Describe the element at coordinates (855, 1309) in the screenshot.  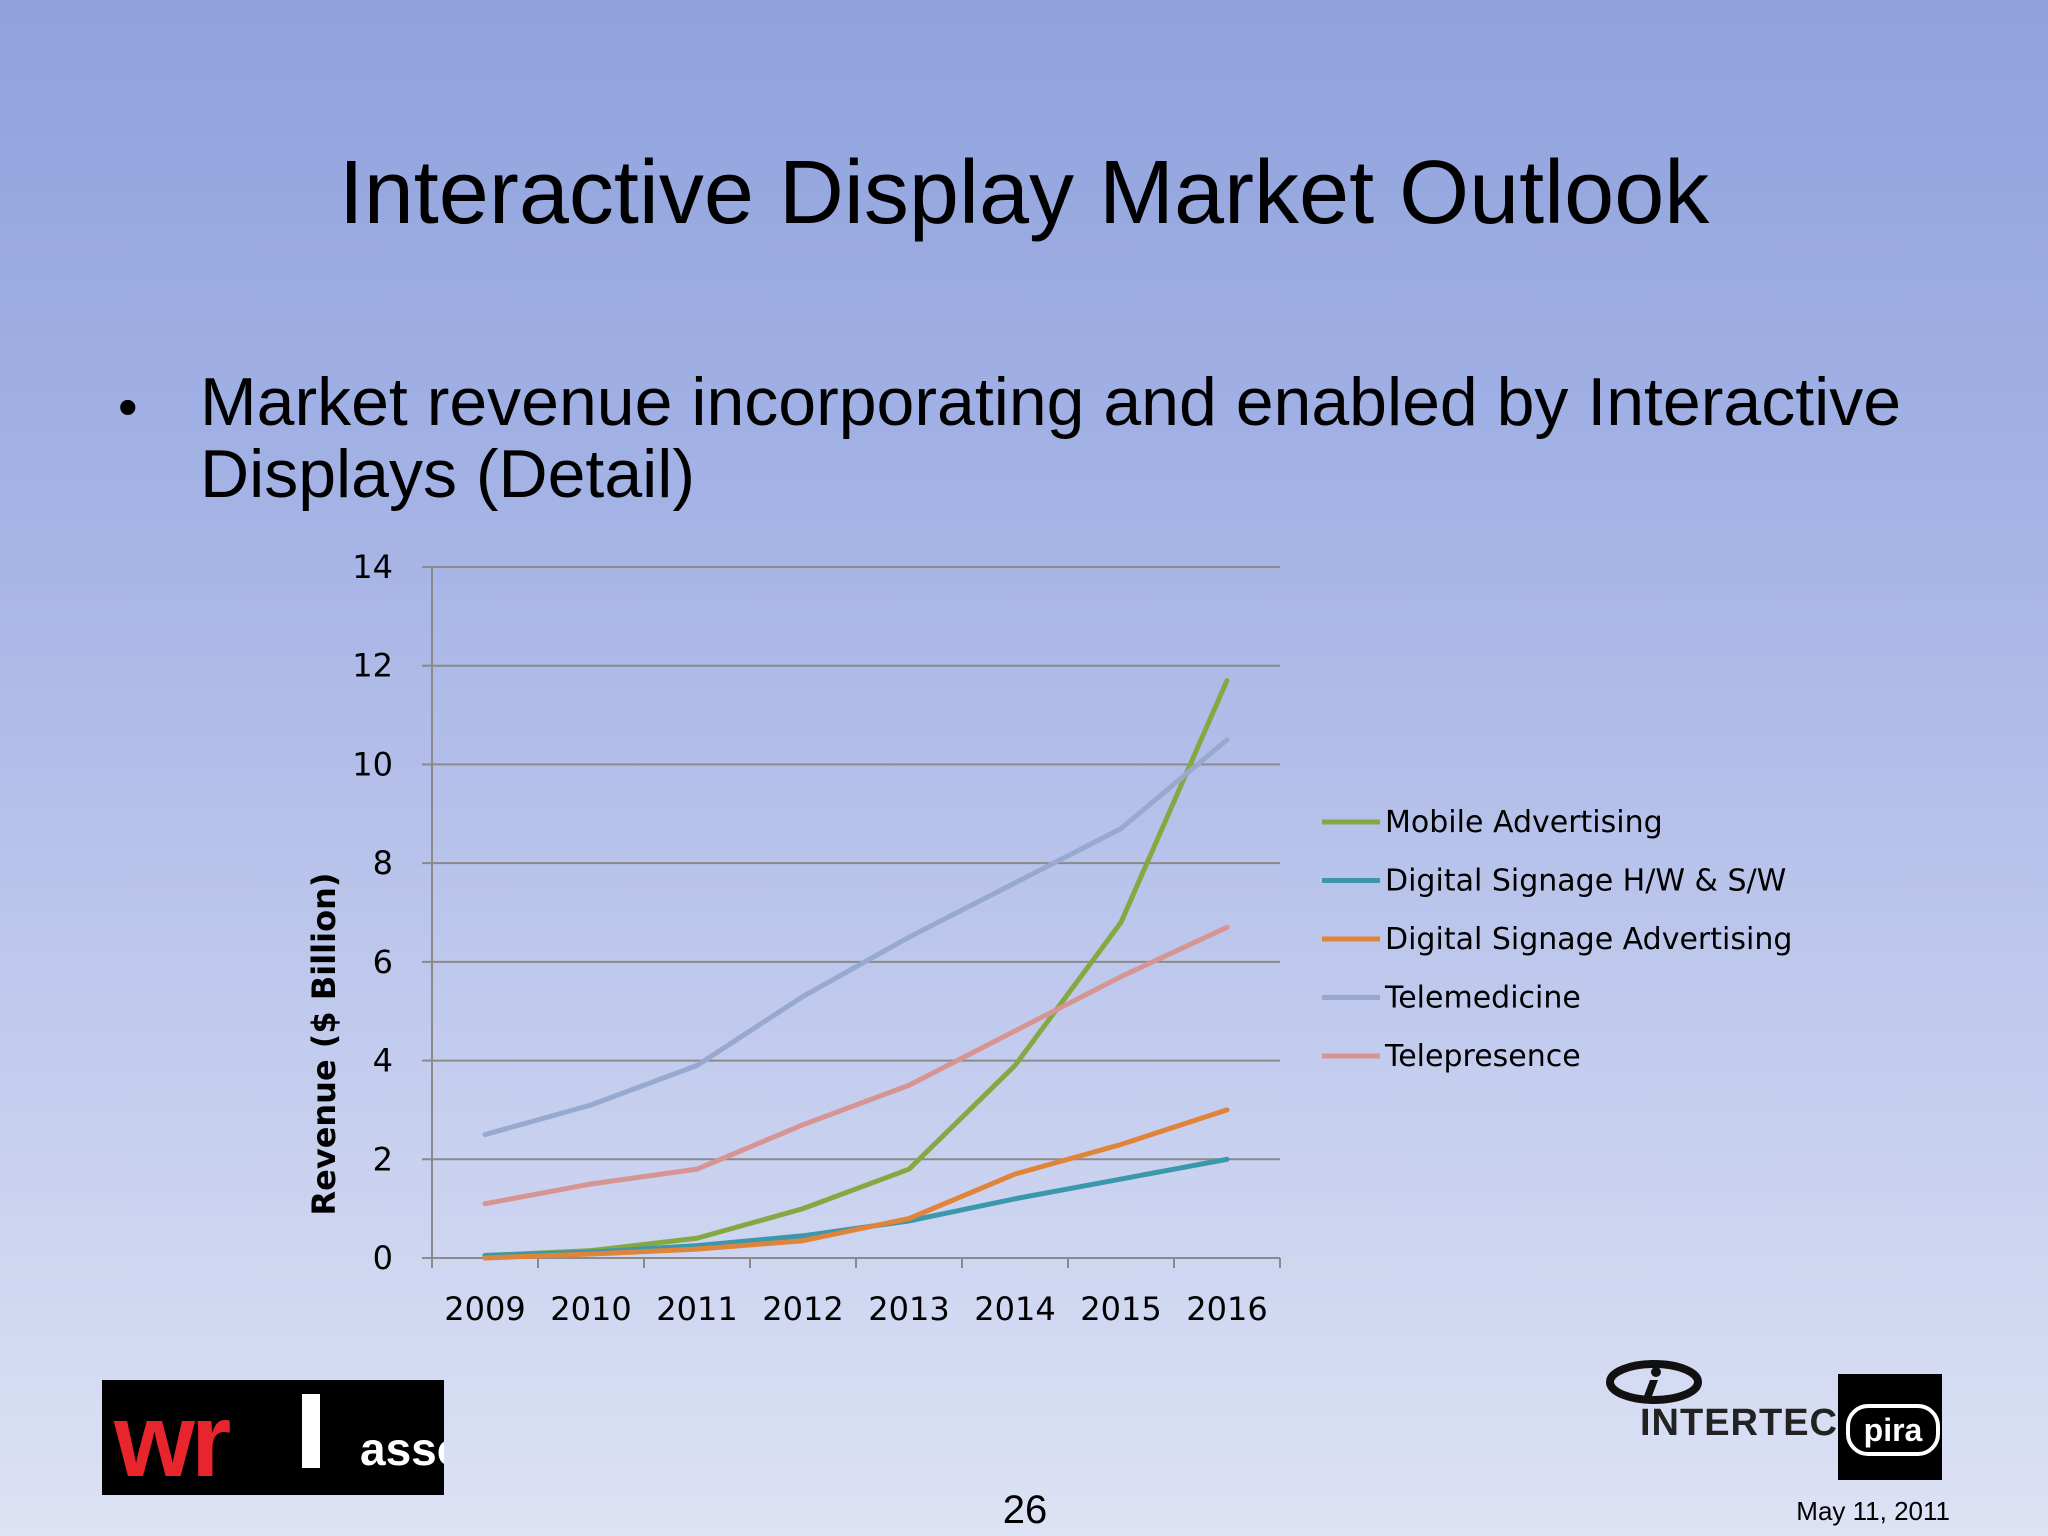
I see `x-tick-labels: 2009 2010 2011 2012 2013 2014 2015 2016` at that location.